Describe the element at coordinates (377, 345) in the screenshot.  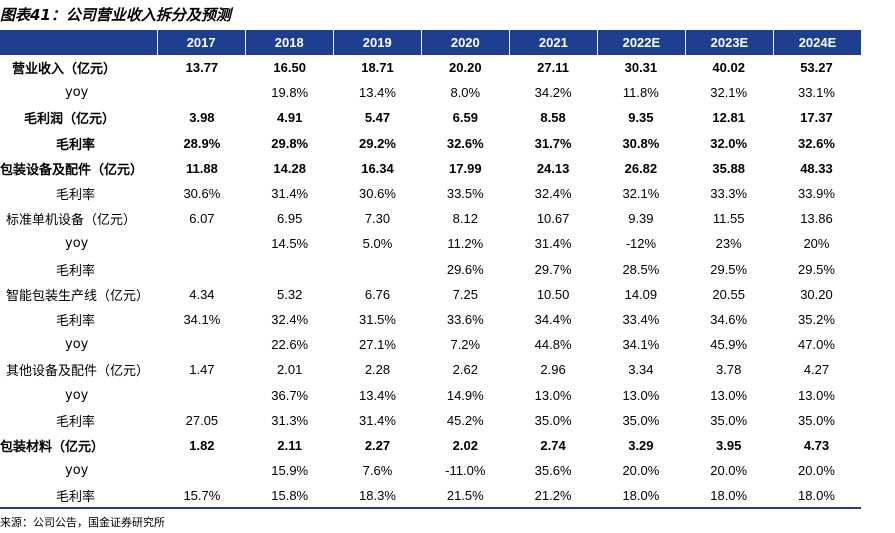
I see `table-cell: 27.1%` at that location.